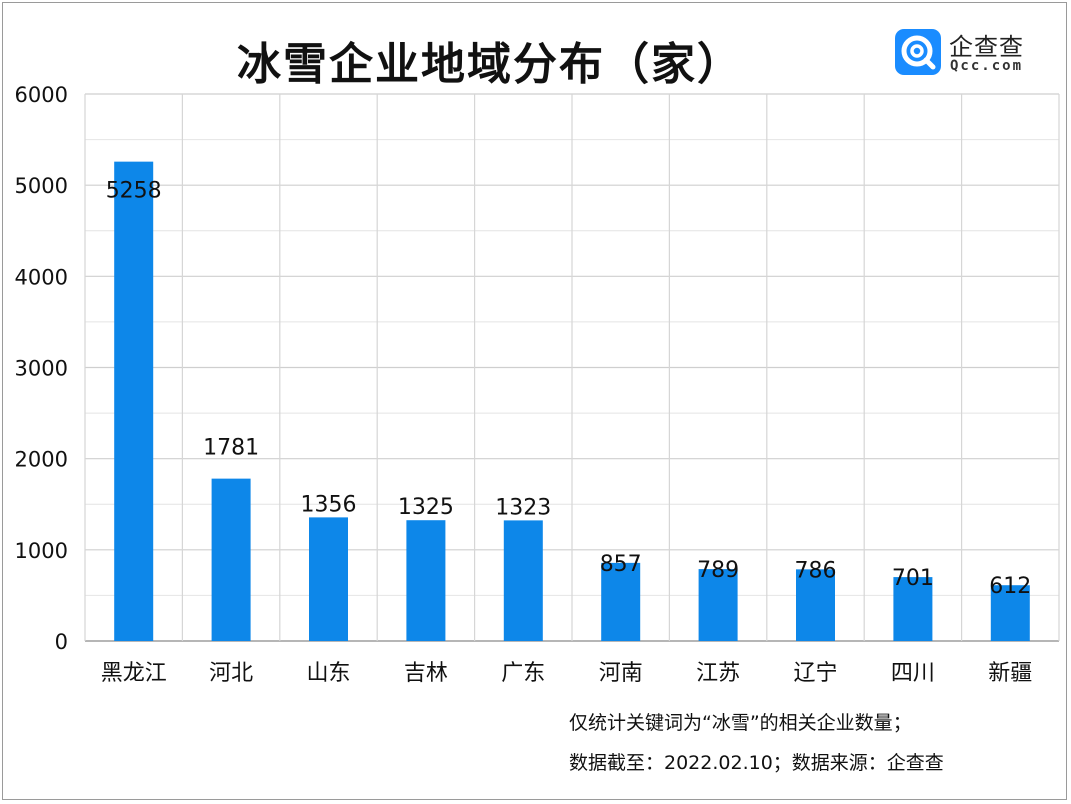  I want to click on y-tick-label: 4000, so click(41, 277).